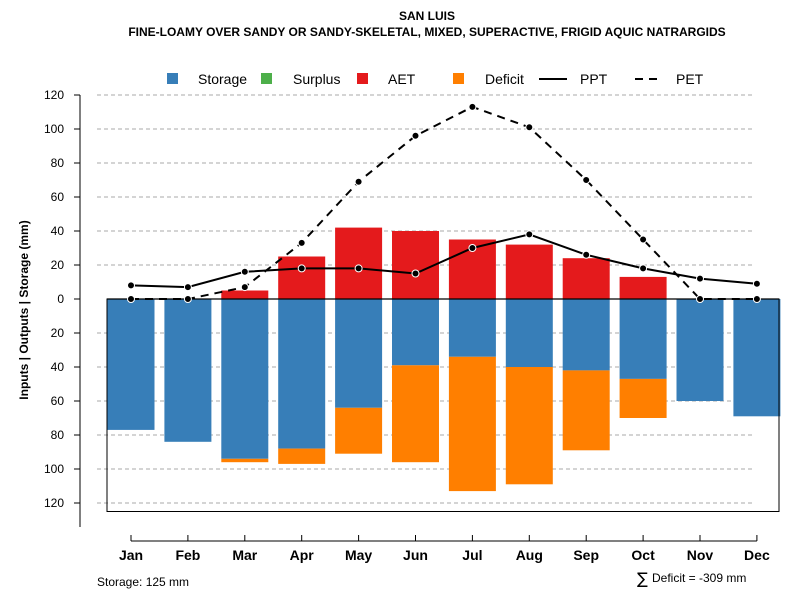 This screenshot has height=600, width=800. I want to click on deficit-bar-sep, so click(586, 410).